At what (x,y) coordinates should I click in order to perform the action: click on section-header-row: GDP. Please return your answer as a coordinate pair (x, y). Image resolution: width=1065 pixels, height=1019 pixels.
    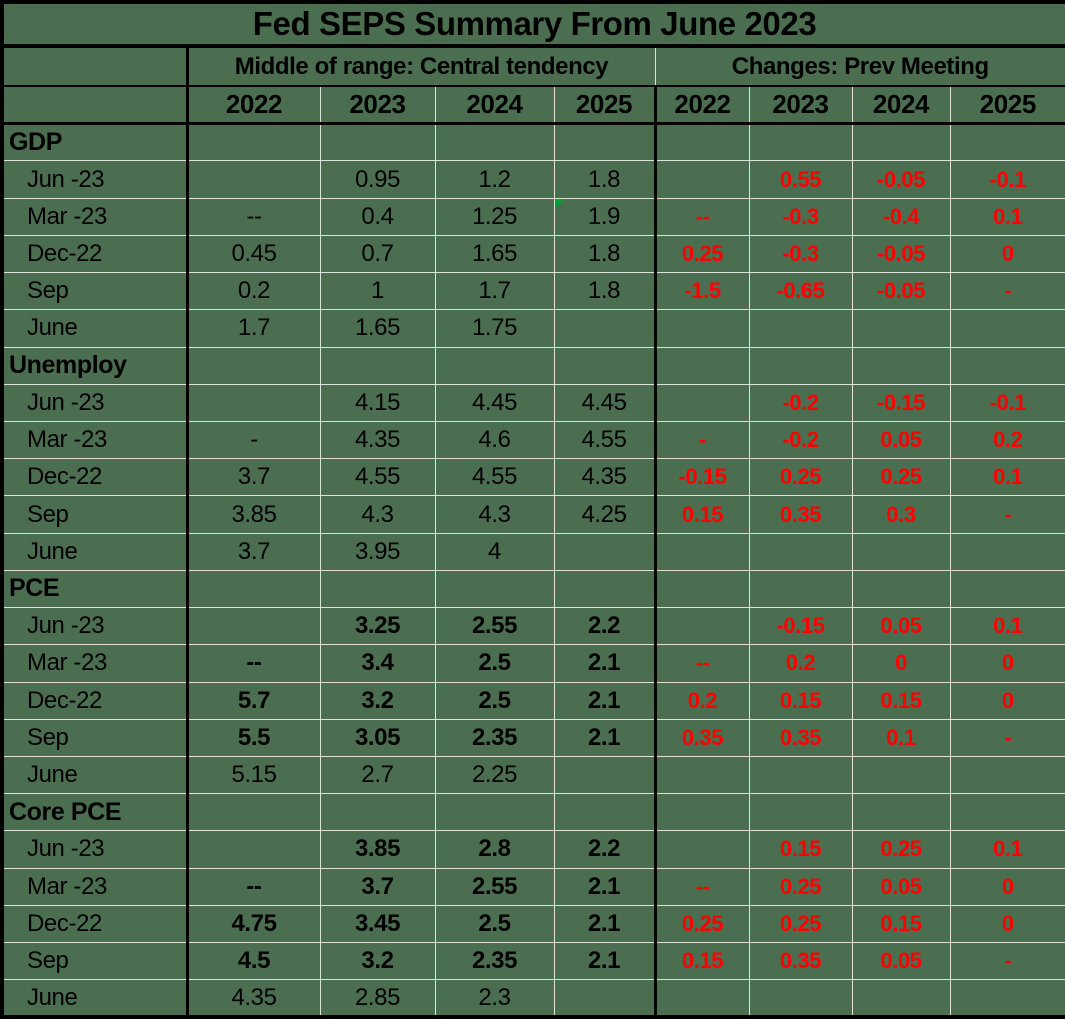
    Looking at the image, I should click on (533, 142).